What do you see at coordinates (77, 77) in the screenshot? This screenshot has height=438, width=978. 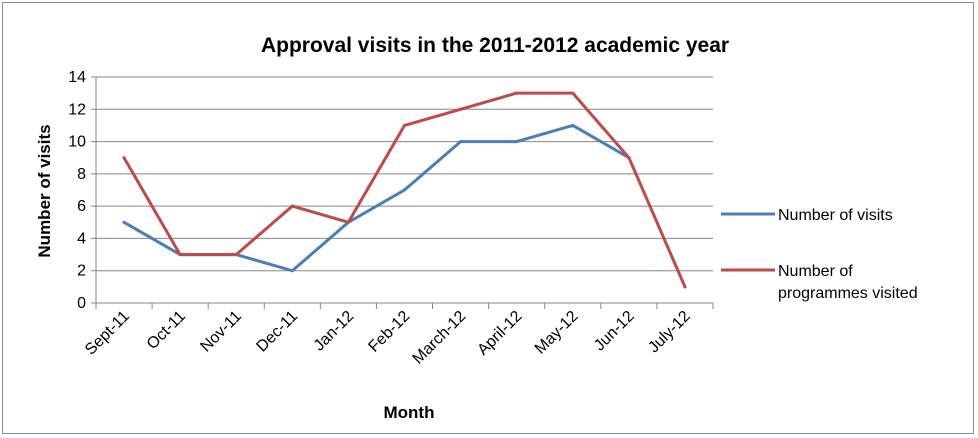 I see `y-tick-label: 14` at bounding box center [77, 77].